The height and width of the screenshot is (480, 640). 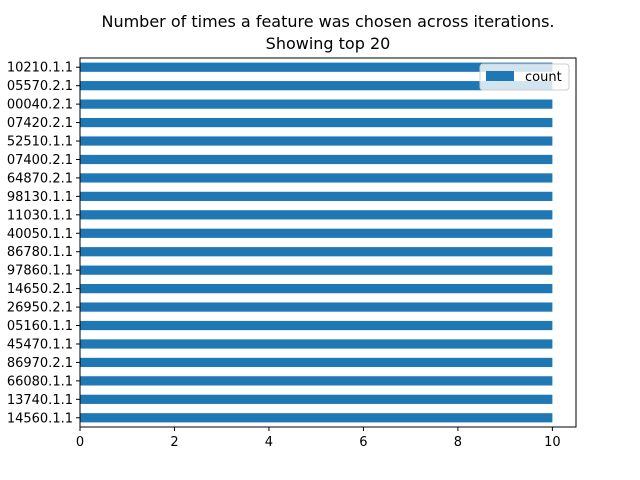 What do you see at coordinates (40, 178) in the screenshot?
I see `y-tick-label: 64870.2.1` at bounding box center [40, 178].